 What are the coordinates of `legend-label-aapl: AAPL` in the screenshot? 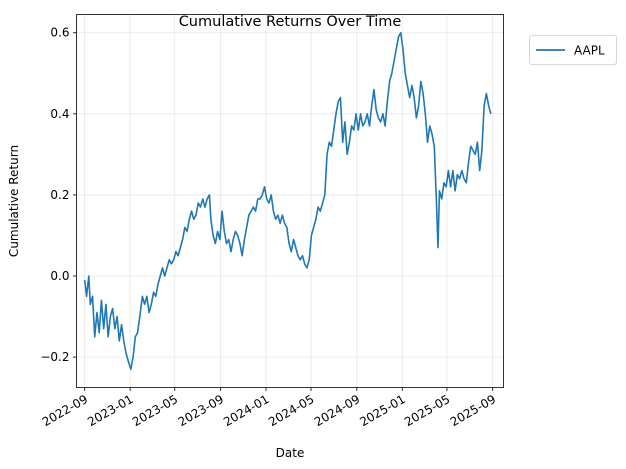 It's located at (589, 51).